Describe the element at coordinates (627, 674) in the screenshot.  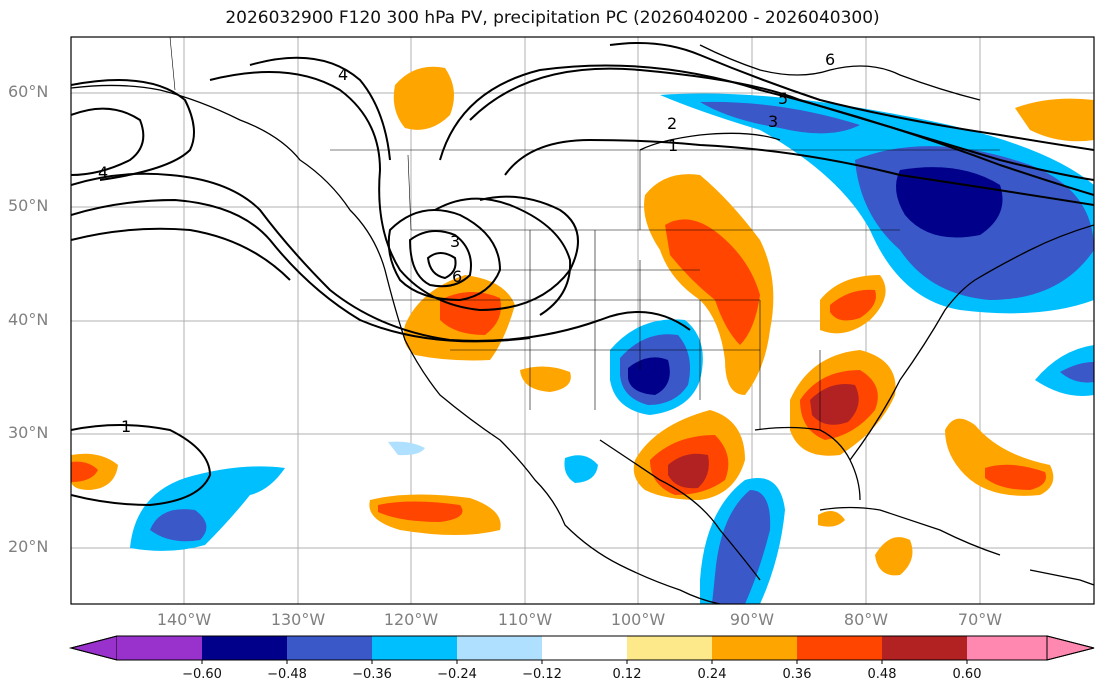
I see `colorbar-tick: 0.12` at that location.